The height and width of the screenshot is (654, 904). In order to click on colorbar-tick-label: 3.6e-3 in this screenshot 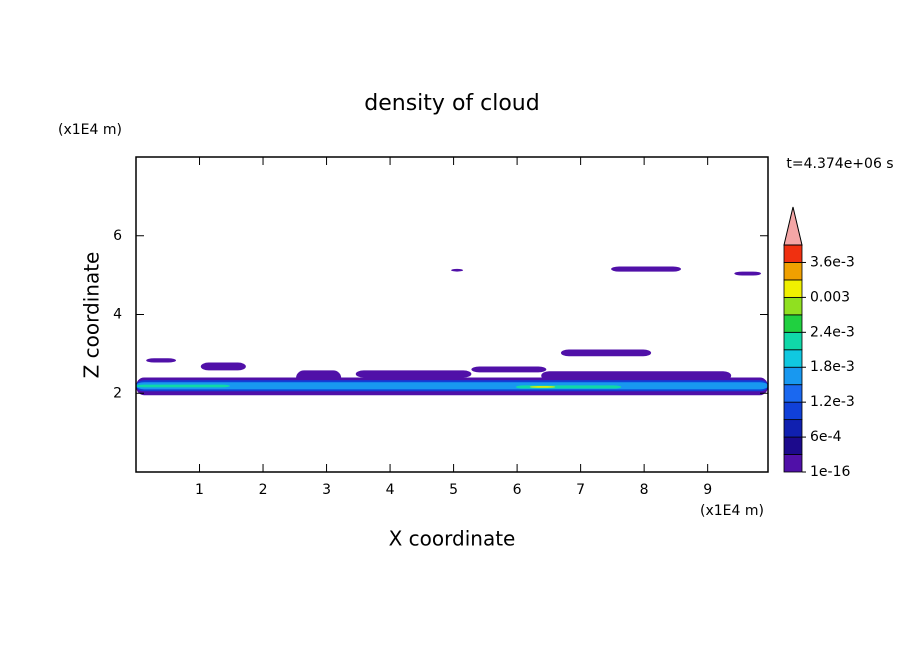, I will do `click(832, 262)`.